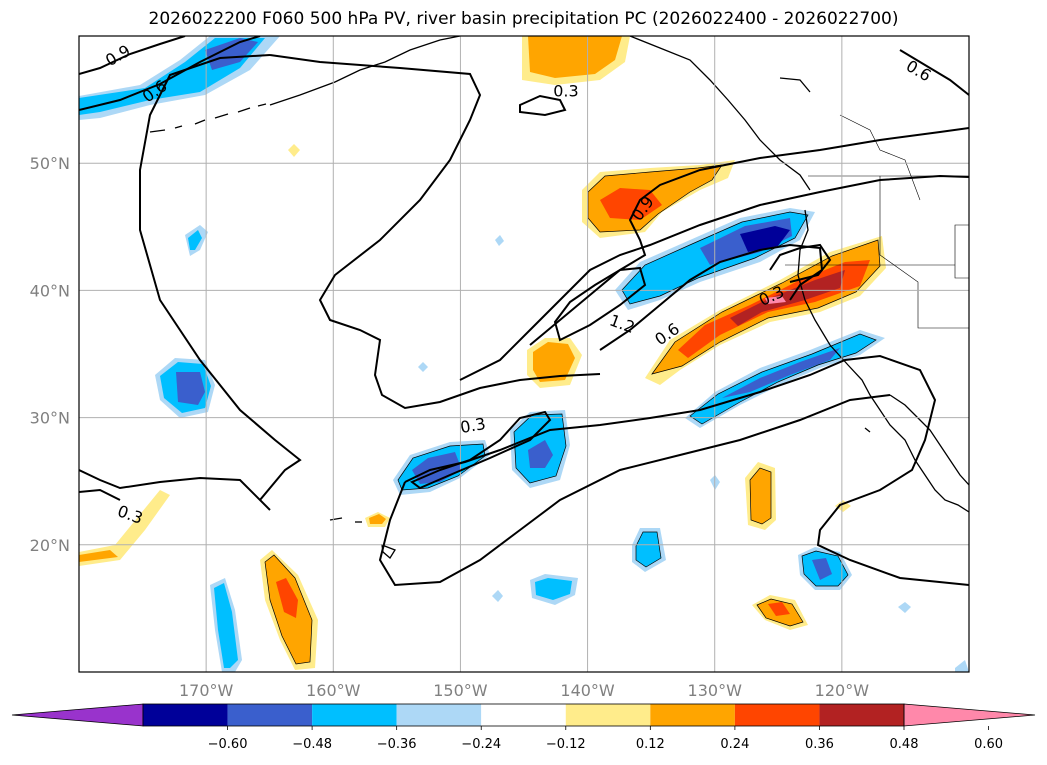  What do you see at coordinates (397, 744) in the screenshot?
I see `colorbar-tick-label: −0.36` at bounding box center [397, 744].